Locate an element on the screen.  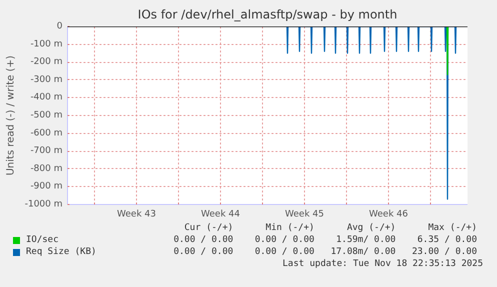
y-tick-label: -1000 m is located at coordinates (43, 205).